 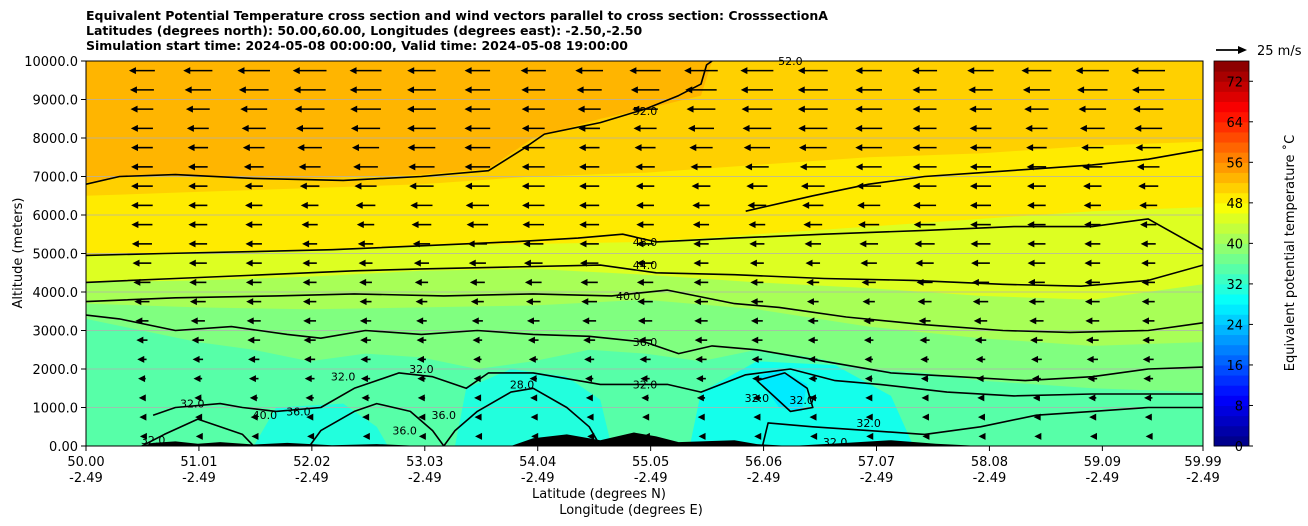 What do you see at coordinates (192, 404) in the screenshot?
I see `contour-label-18: 32.0` at bounding box center [192, 404].